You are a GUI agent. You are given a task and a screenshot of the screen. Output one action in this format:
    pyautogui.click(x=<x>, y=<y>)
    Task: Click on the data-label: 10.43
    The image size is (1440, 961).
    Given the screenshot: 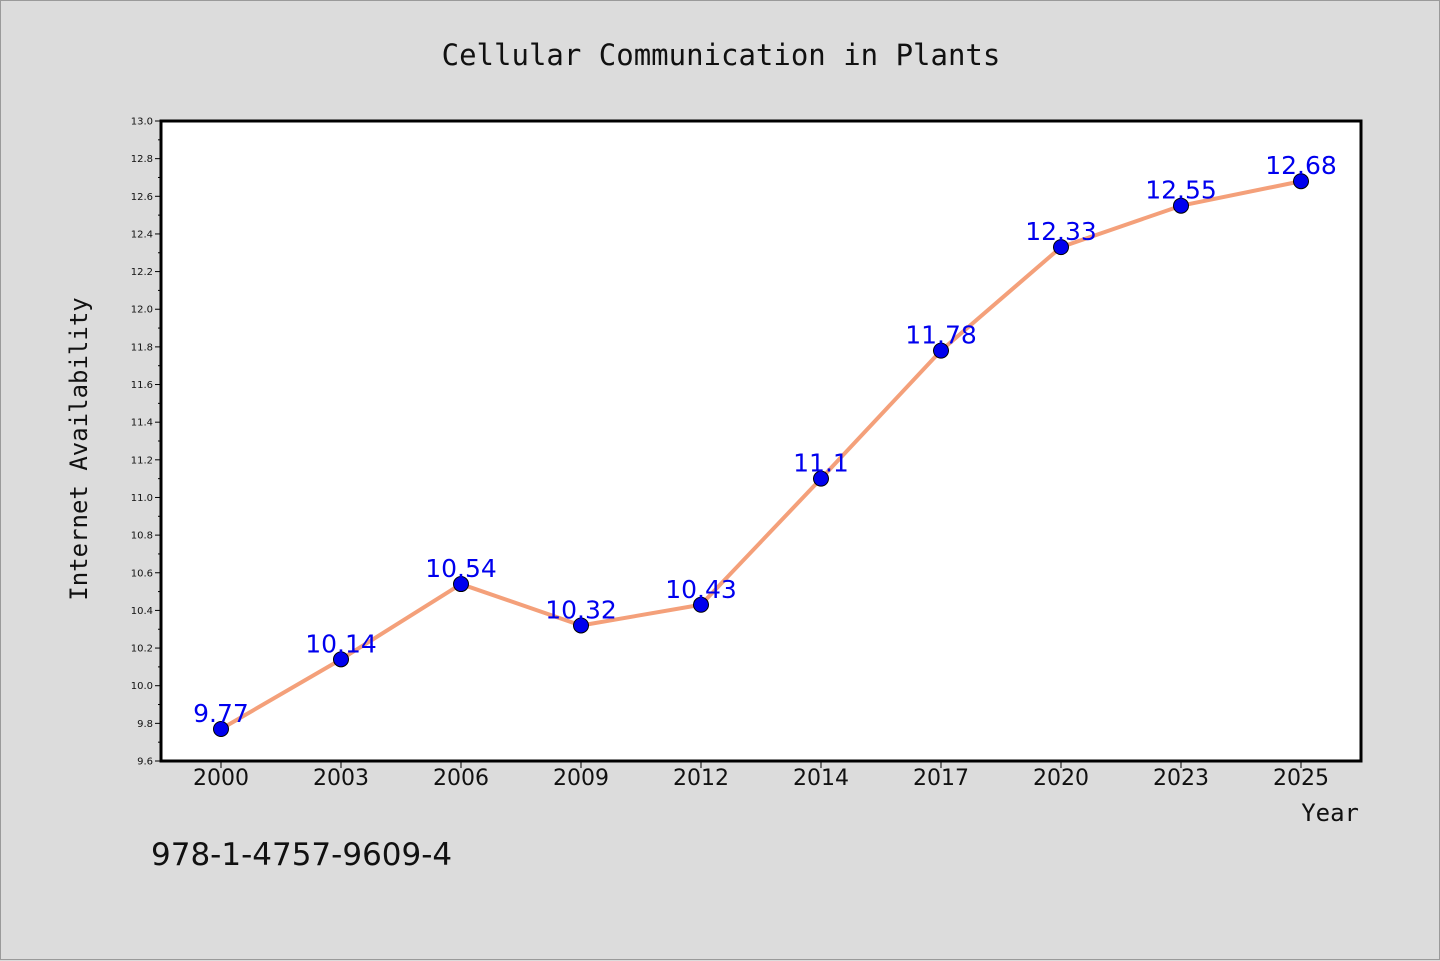 What is the action you would take?
    pyautogui.click(x=701, y=589)
    